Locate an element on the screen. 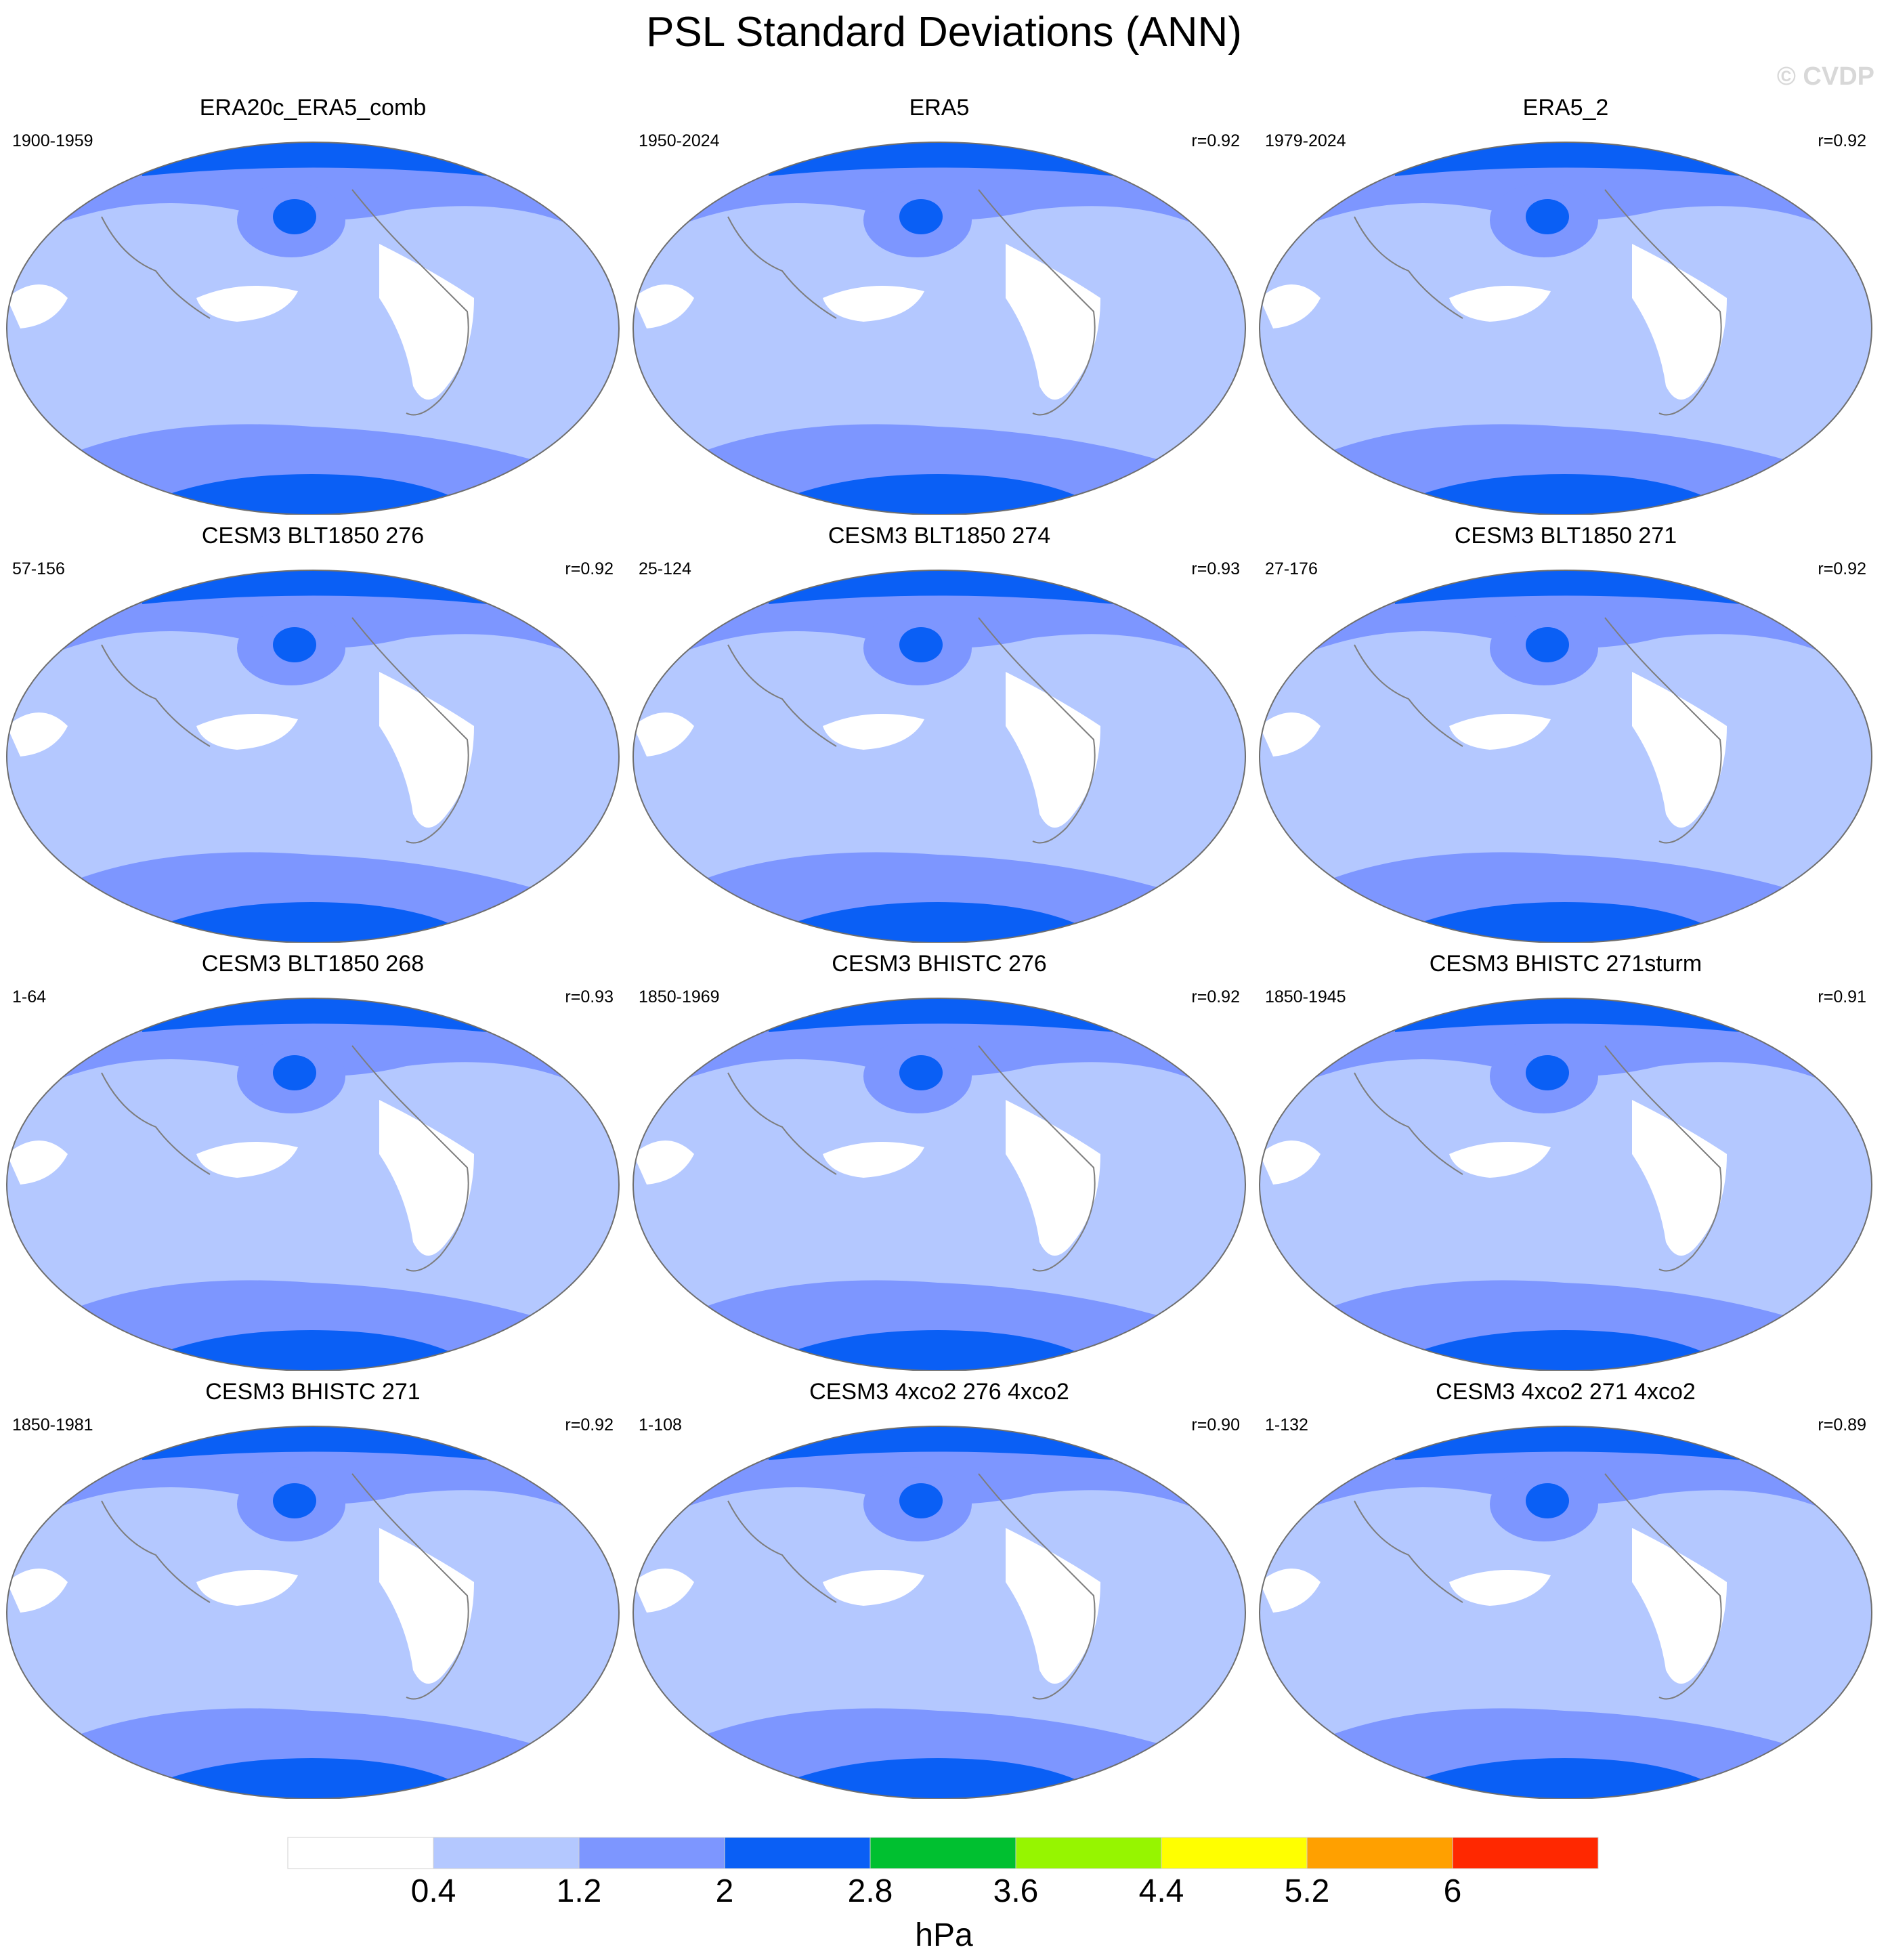  panel-years: 1979-2024 is located at coordinates (1306, 140).